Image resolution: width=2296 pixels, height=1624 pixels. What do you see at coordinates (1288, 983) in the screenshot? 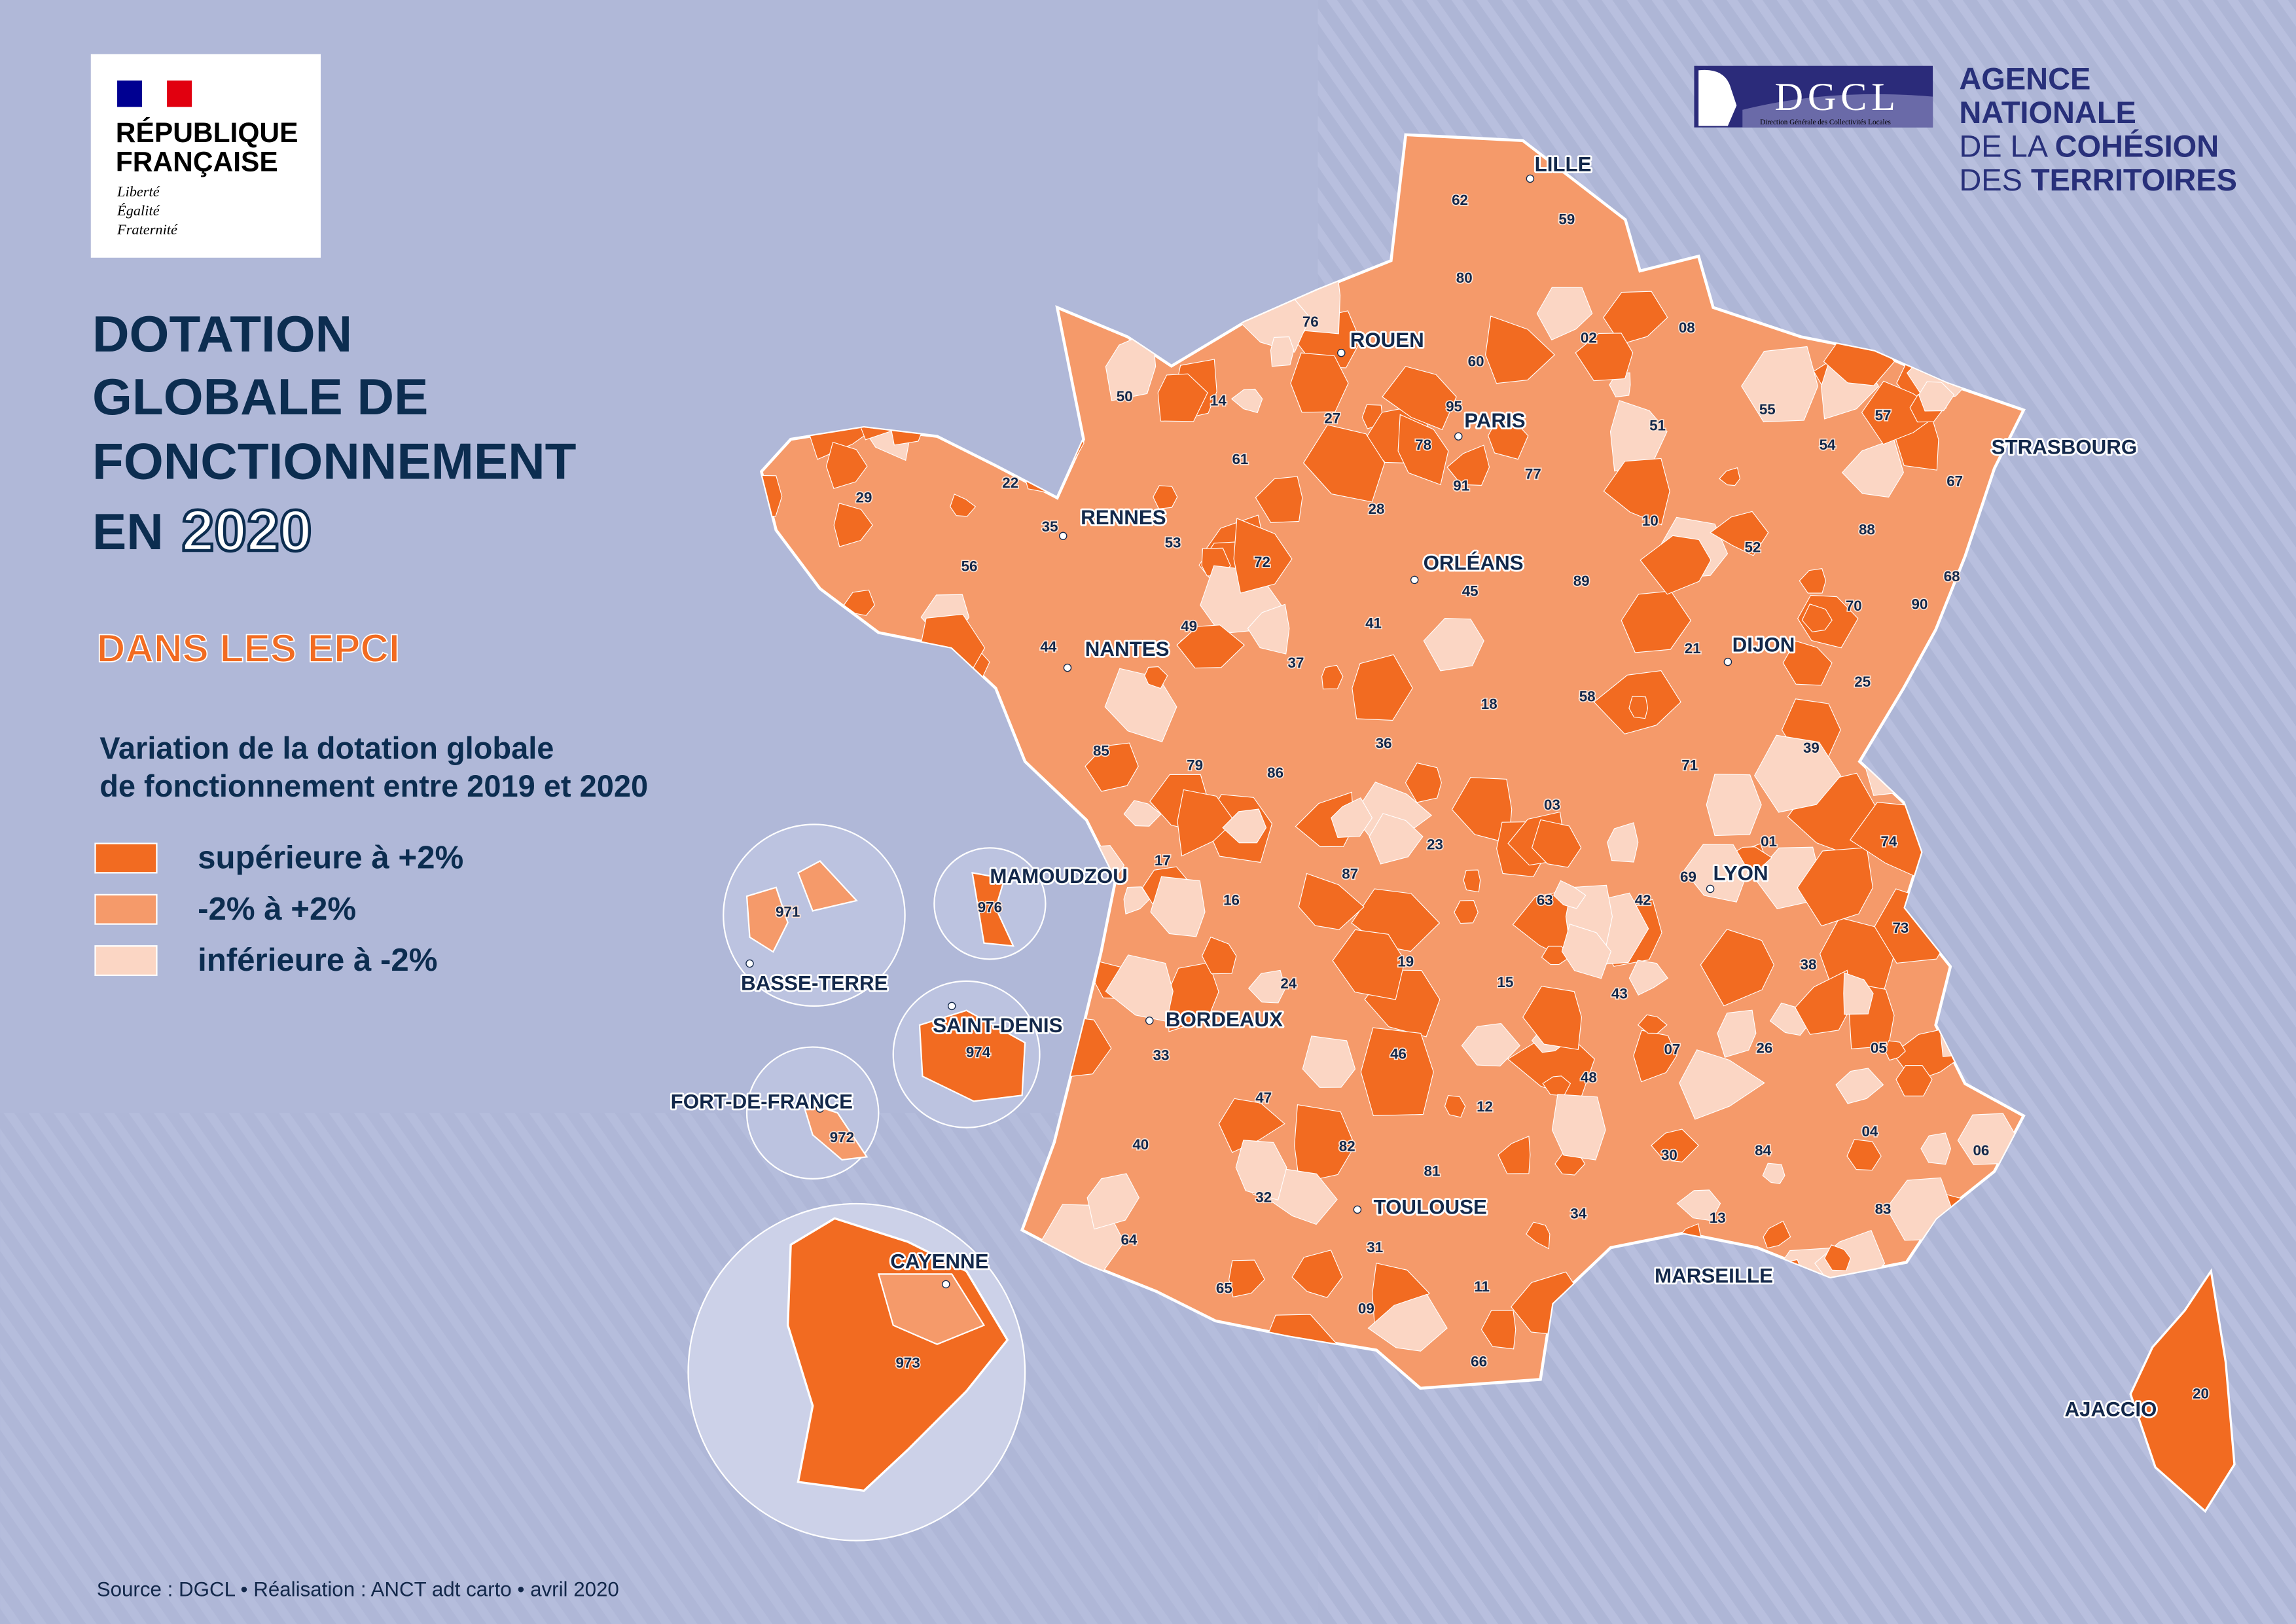
I see `department-code: 24` at bounding box center [1288, 983].